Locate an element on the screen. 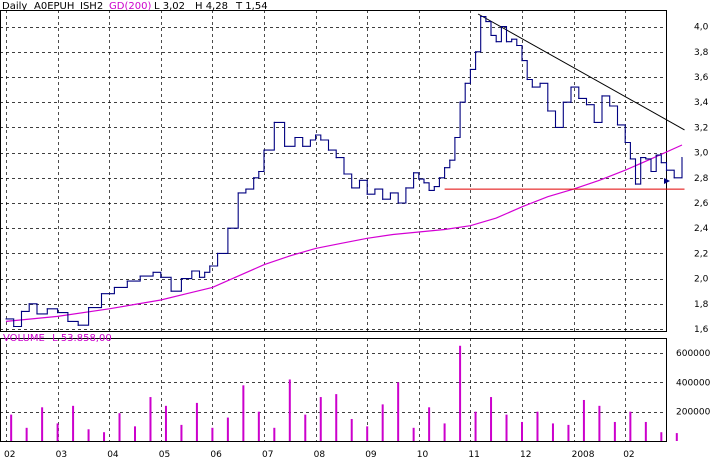 This screenshot has width=711, height=462. x-tick-label: 08 is located at coordinates (320, 455).